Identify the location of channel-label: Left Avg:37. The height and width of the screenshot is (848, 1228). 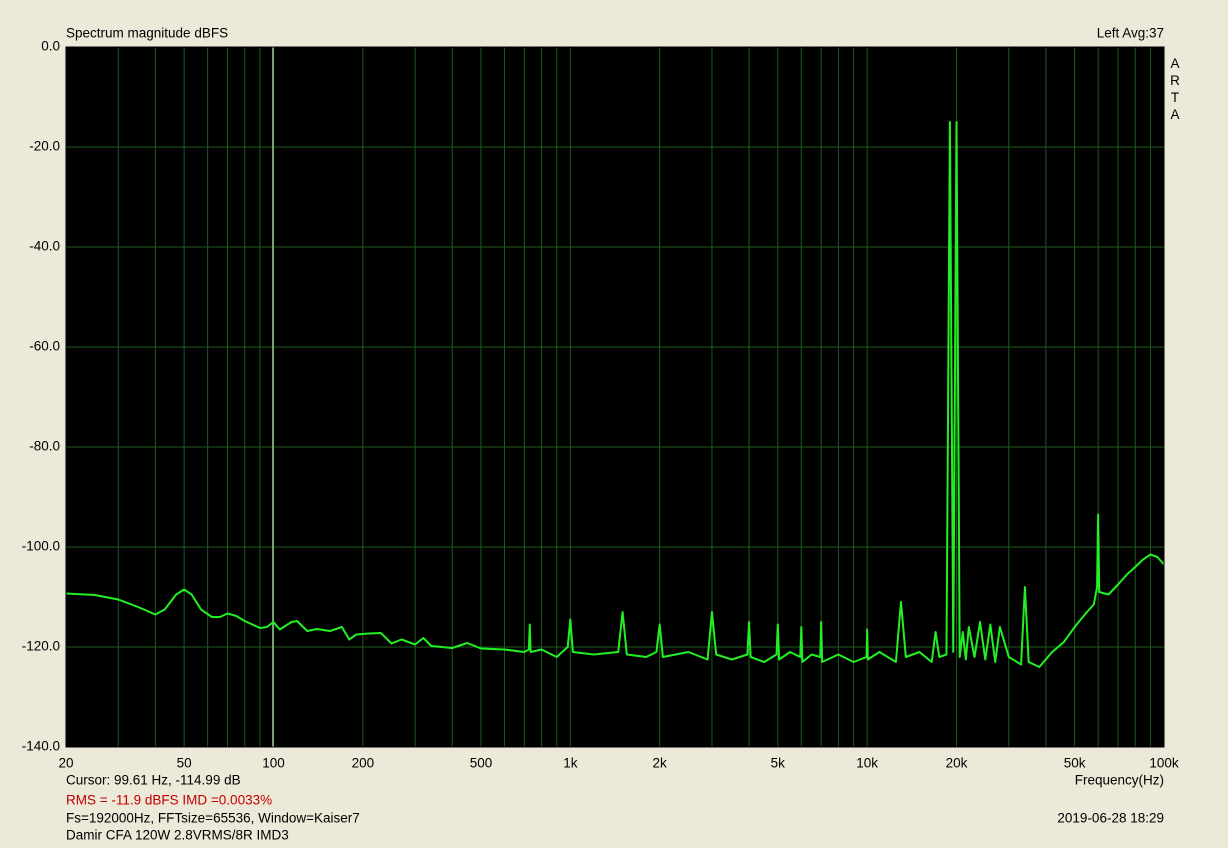
(1130, 33).